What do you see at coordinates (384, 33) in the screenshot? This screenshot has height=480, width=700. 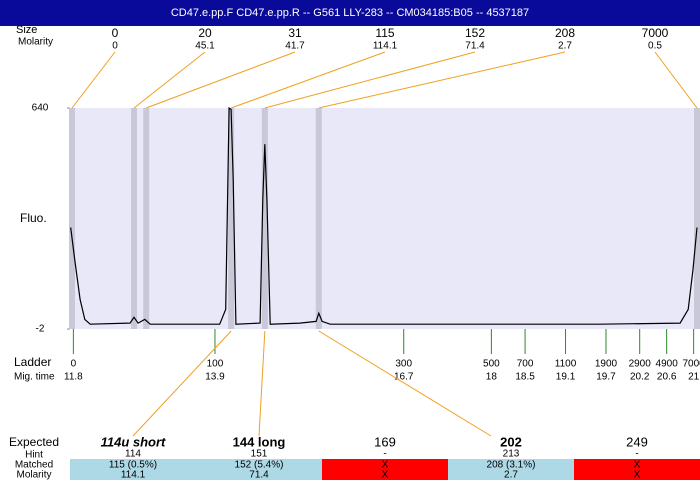 I see `peak-size: 115` at bounding box center [384, 33].